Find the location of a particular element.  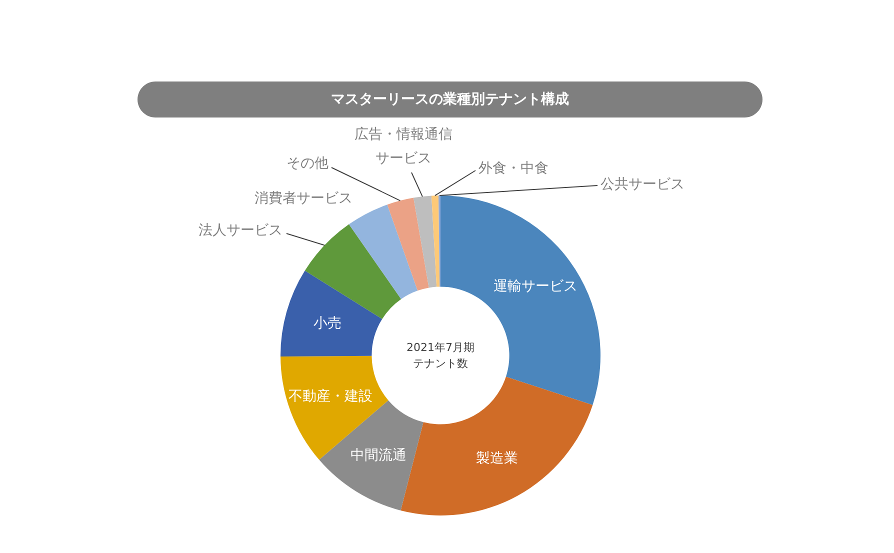

slice-label: 小売 is located at coordinates (327, 323).